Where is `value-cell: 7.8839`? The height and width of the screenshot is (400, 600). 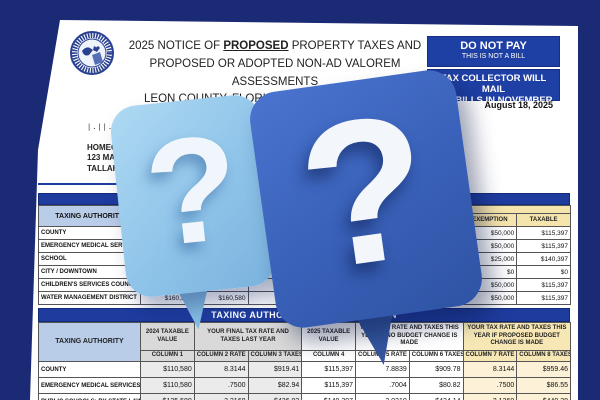
value-cell: 7.8839 is located at coordinates (382, 369).